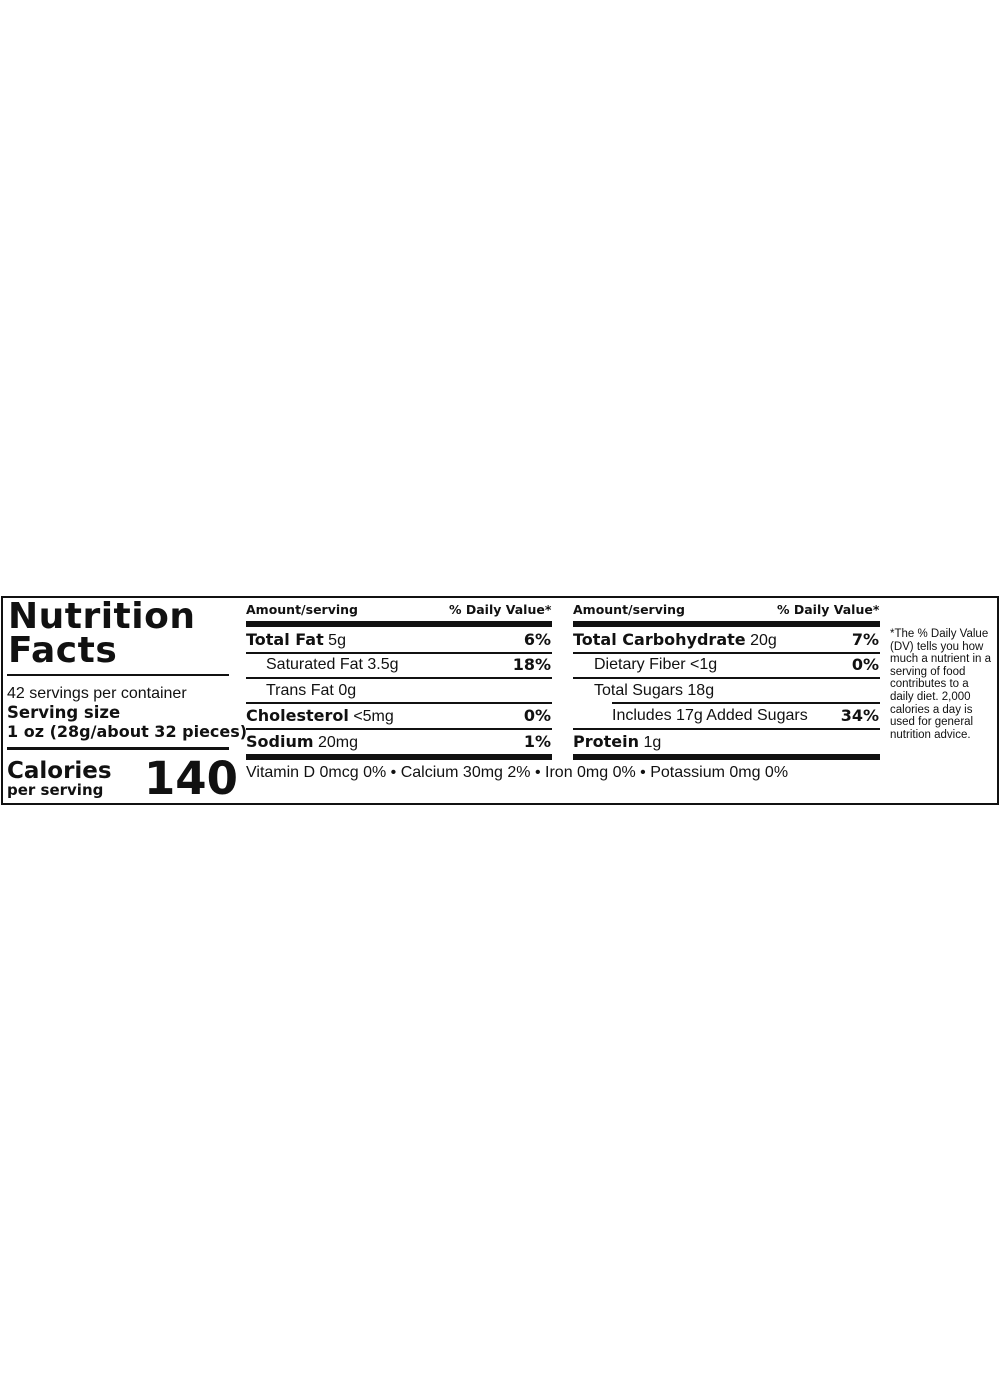  I want to click on nutrient-amount: 20mg, so click(337, 742).